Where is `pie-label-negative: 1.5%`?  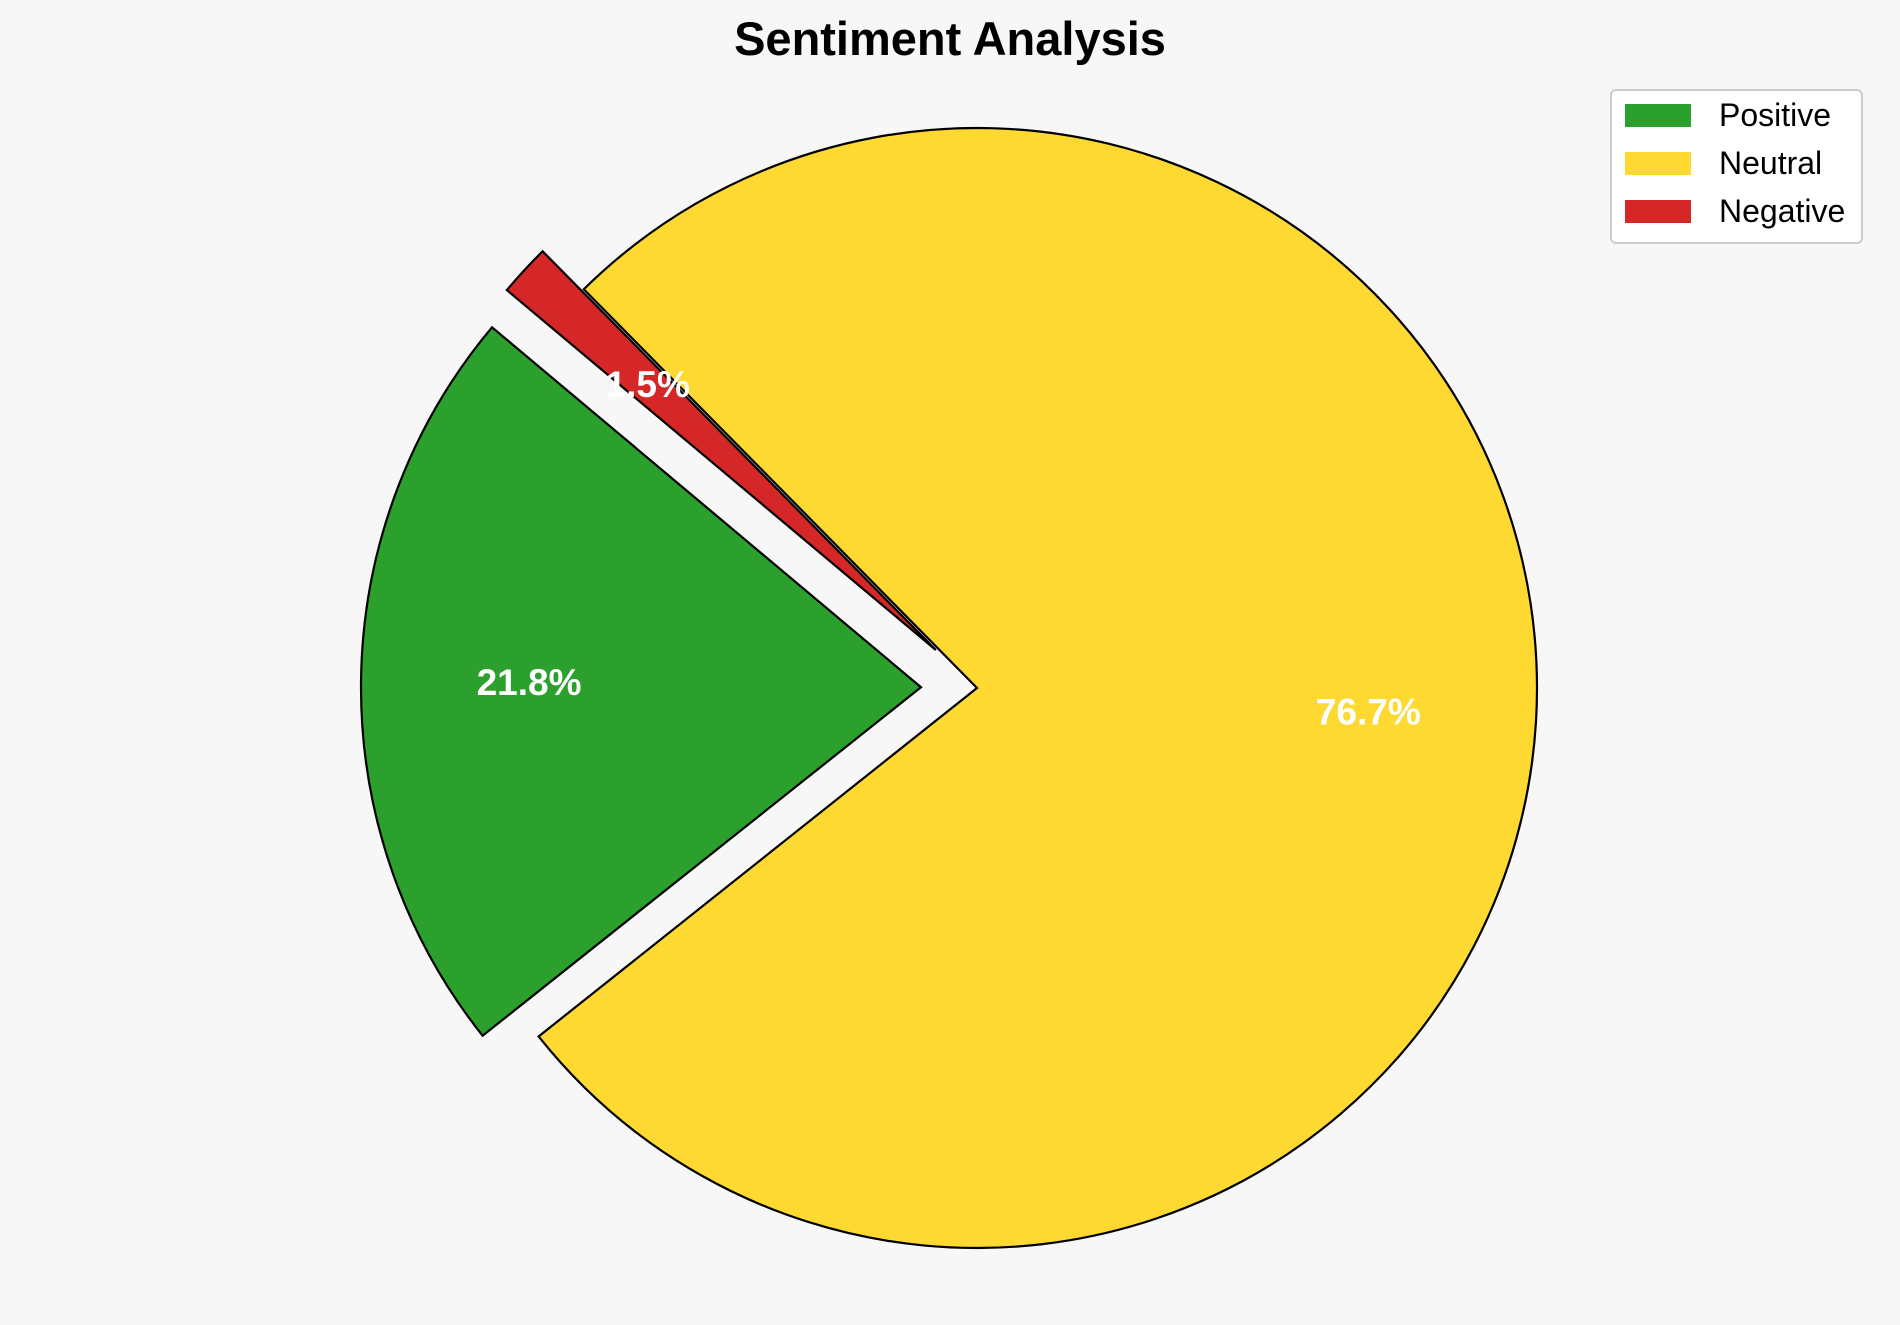
pie-label-negative: 1.5% is located at coordinates (648, 384).